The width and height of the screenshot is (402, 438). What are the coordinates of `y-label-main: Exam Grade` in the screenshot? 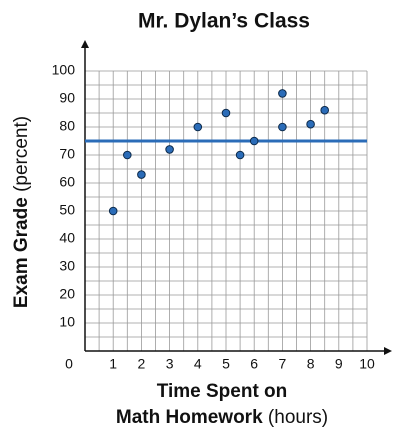 It's located at (21, 252).